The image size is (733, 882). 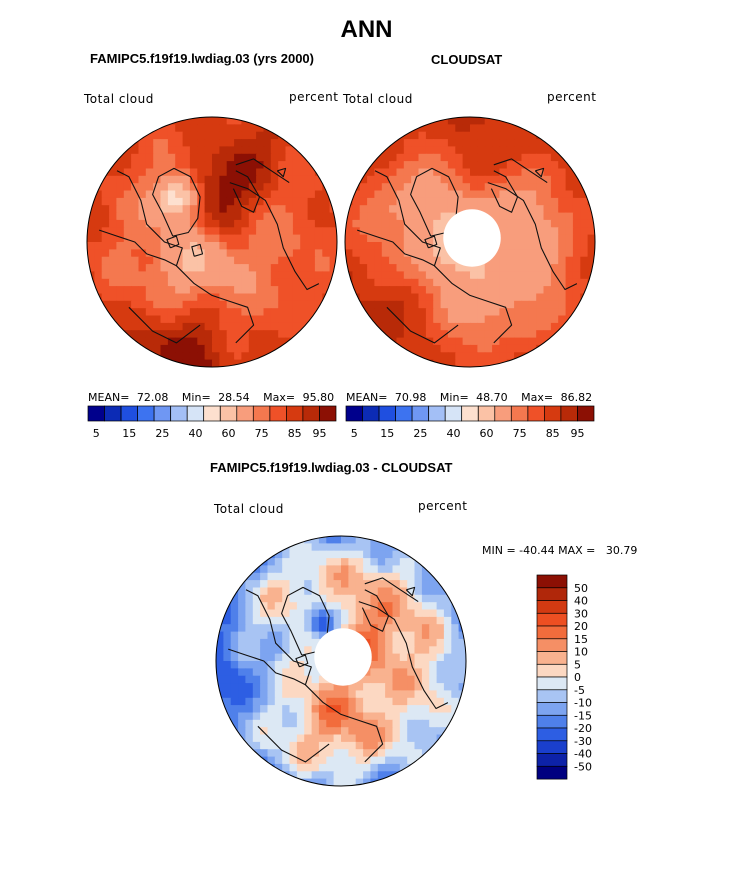 What do you see at coordinates (583, 741) in the screenshot?
I see `colorbar-tick-label: -30` at bounding box center [583, 741].